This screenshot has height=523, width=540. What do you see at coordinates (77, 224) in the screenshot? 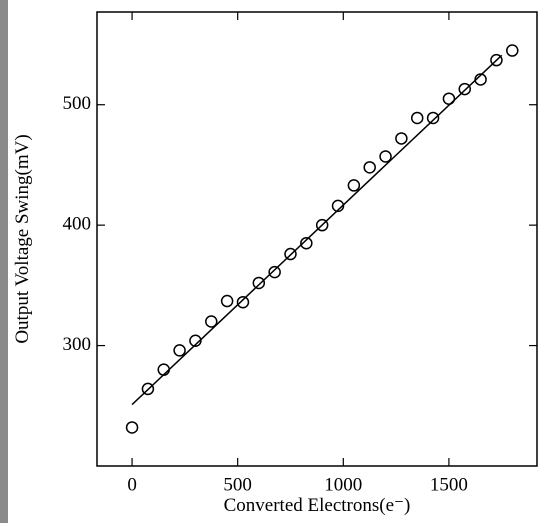
I see `y-tick-label: 400` at bounding box center [77, 224].